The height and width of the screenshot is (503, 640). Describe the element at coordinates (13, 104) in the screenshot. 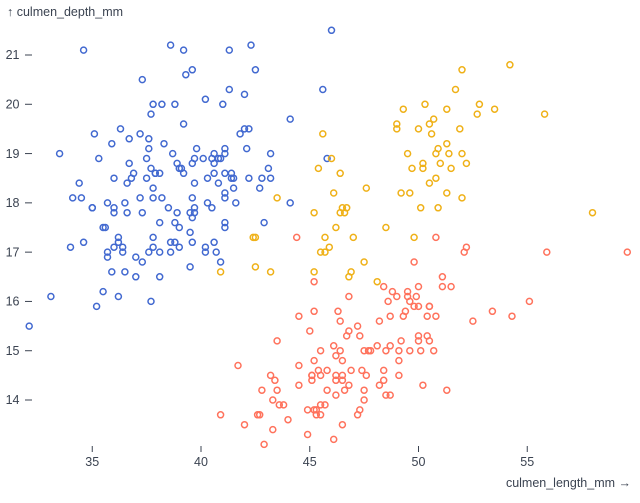

I see `y-tick-label: 20` at that location.